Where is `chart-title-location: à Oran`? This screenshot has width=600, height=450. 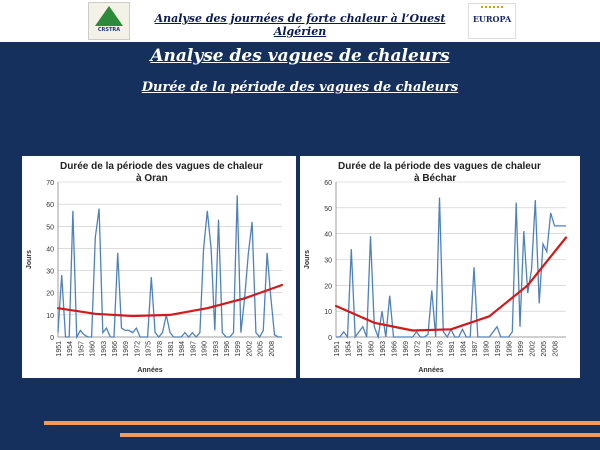
chart-title-location: à Oran is located at coordinates (152, 178).